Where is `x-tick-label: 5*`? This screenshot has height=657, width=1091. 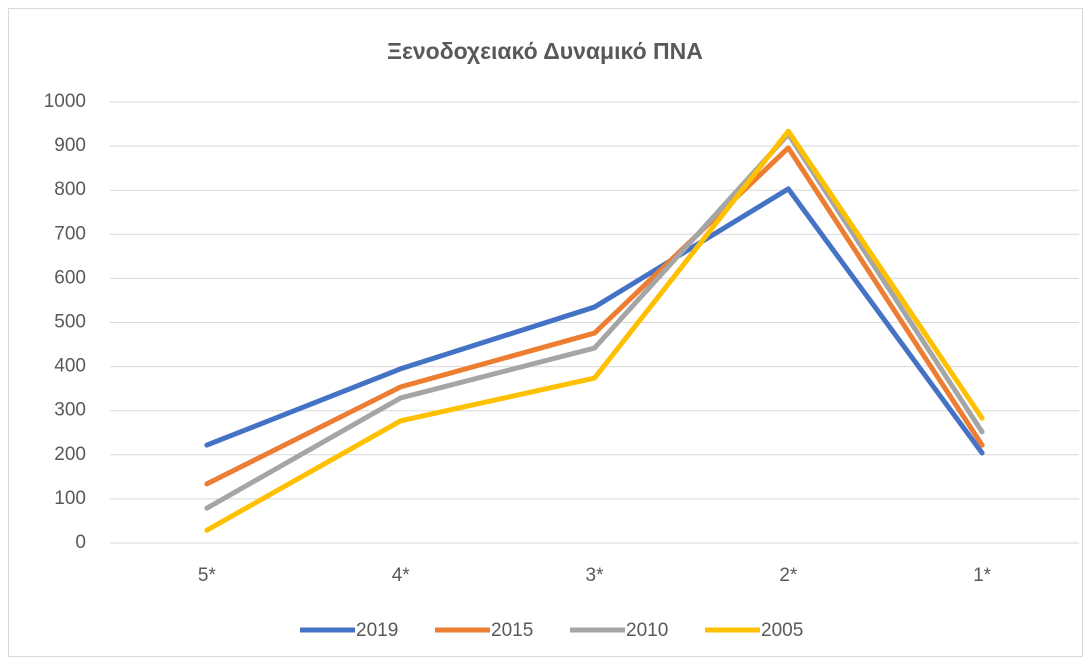
x-tick-label: 5* is located at coordinates (207, 575).